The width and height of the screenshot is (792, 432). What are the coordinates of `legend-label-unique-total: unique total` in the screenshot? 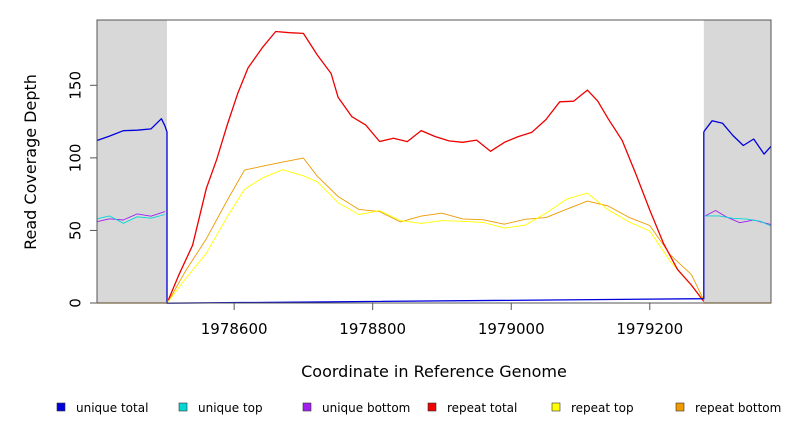 It's located at (112, 408).